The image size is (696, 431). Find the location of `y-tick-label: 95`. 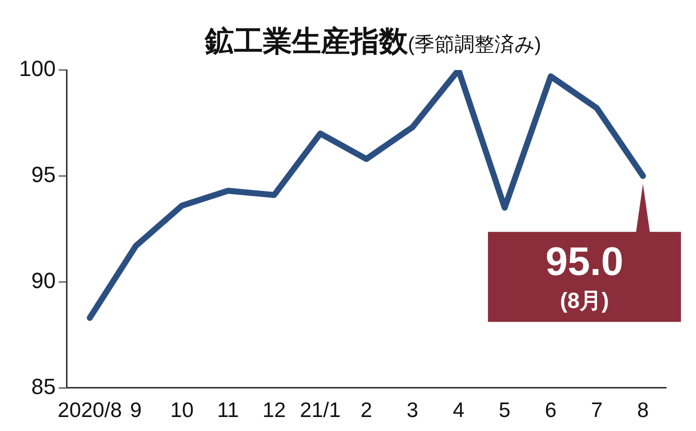

y-tick-label: 95 is located at coordinates (43, 174).